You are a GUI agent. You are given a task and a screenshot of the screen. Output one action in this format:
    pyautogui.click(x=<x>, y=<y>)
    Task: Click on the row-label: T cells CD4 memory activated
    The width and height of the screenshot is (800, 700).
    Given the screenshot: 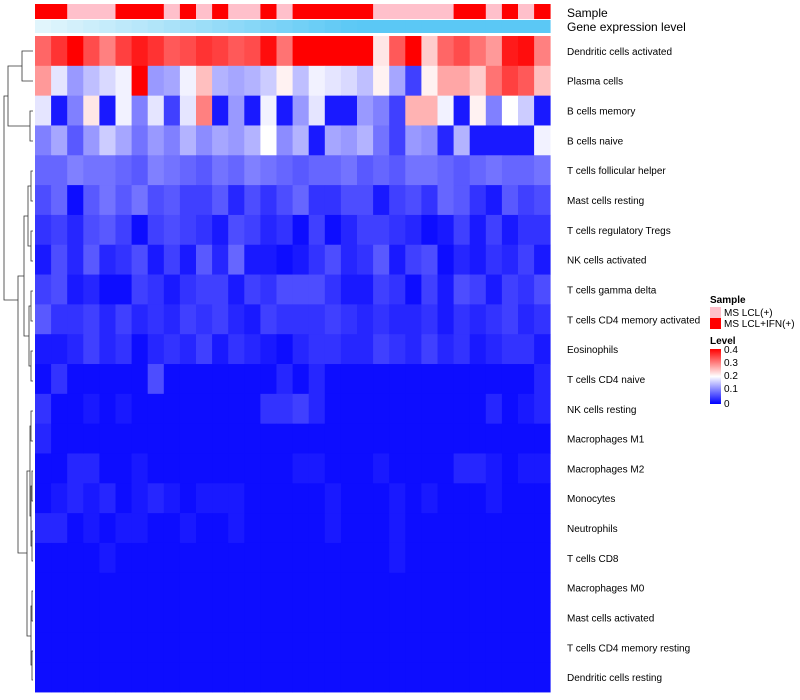 What is the action you would take?
    pyautogui.click(x=633, y=320)
    